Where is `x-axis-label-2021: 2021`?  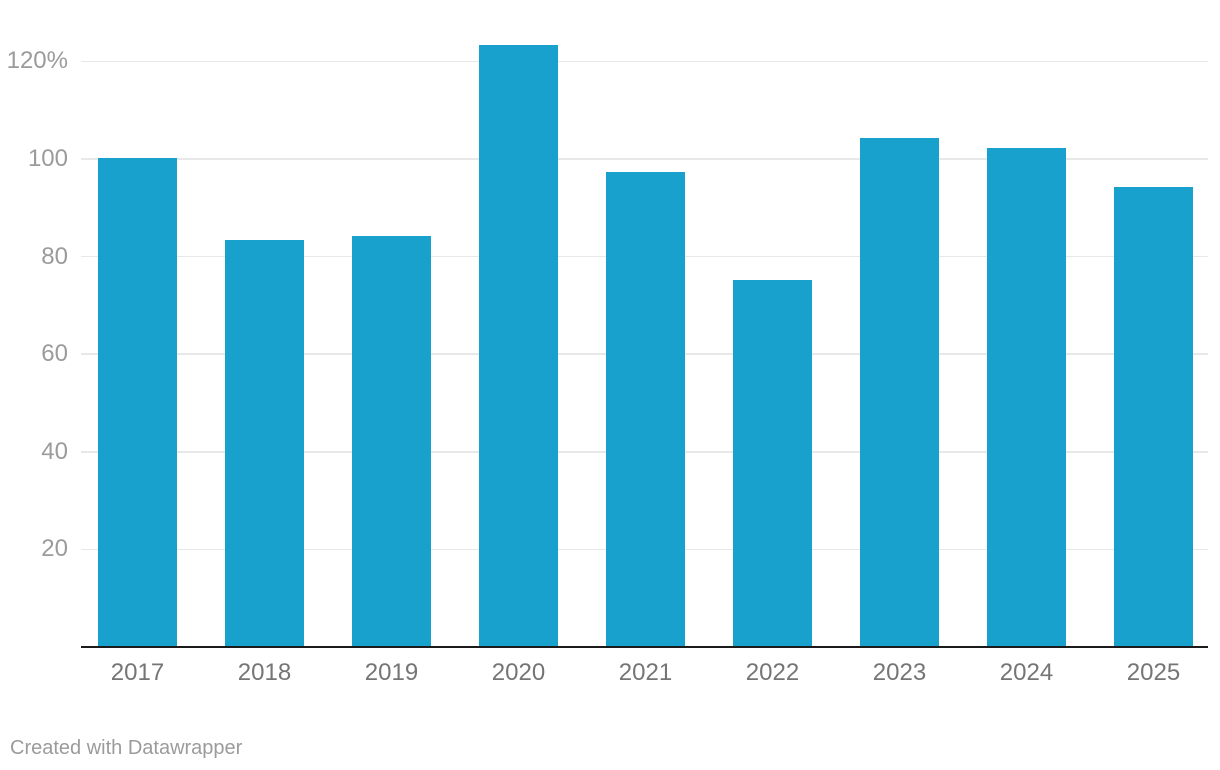 x-axis-label-2021: 2021 is located at coordinates (645, 672).